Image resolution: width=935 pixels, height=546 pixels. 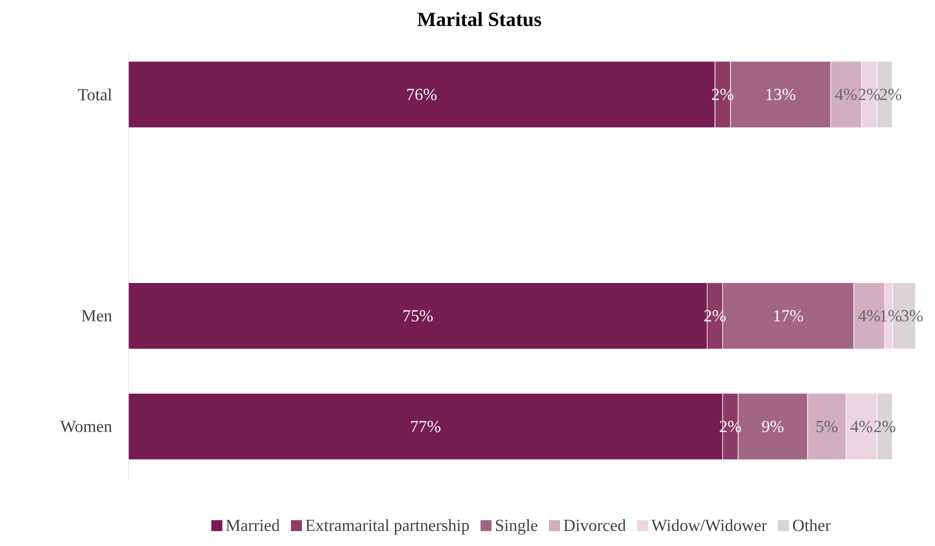 What do you see at coordinates (253, 525) in the screenshot?
I see `legend-label: Married` at bounding box center [253, 525].